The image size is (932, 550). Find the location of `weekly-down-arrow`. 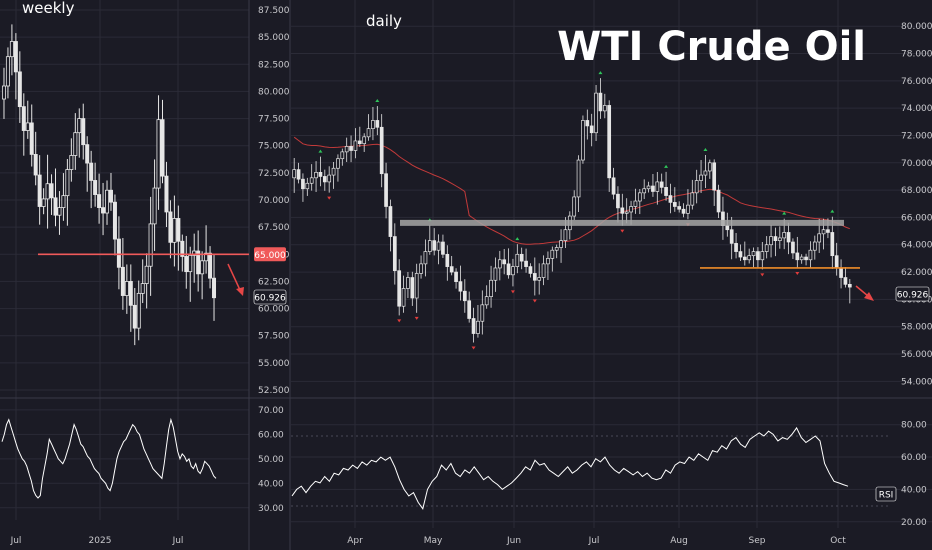

weekly-down-arrow is located at coordinates (235, 279).